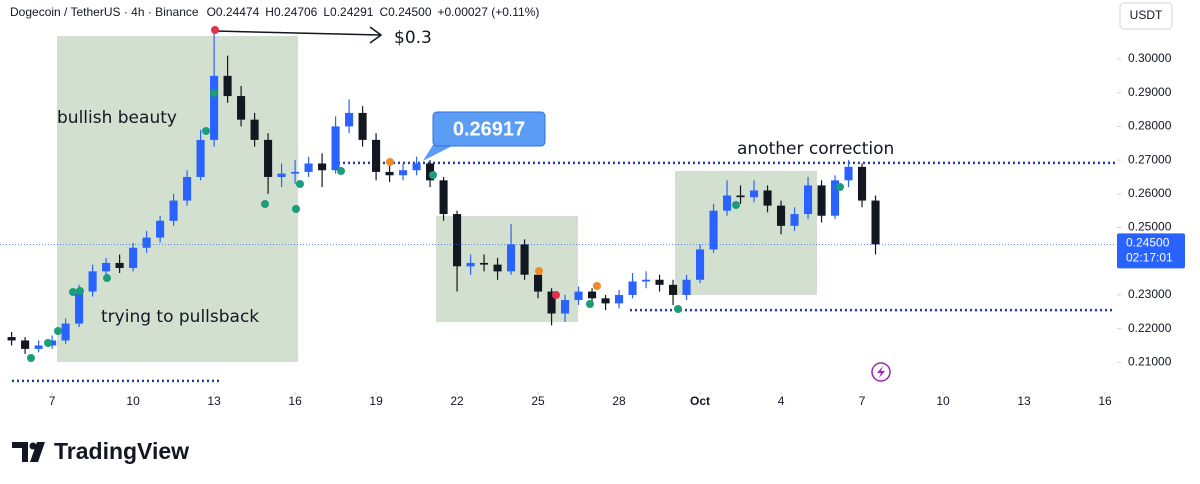  What do you see at coordinates (1150, 193) in the screenshot?
I see `y-tick-label: 0.26000` at bounding box center [1150, 193].